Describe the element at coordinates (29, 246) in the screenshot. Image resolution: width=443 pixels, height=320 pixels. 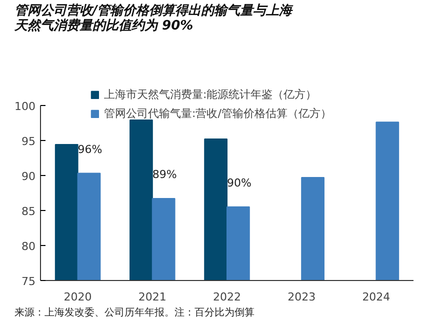
I see `y-tick-label: 80` at that location.